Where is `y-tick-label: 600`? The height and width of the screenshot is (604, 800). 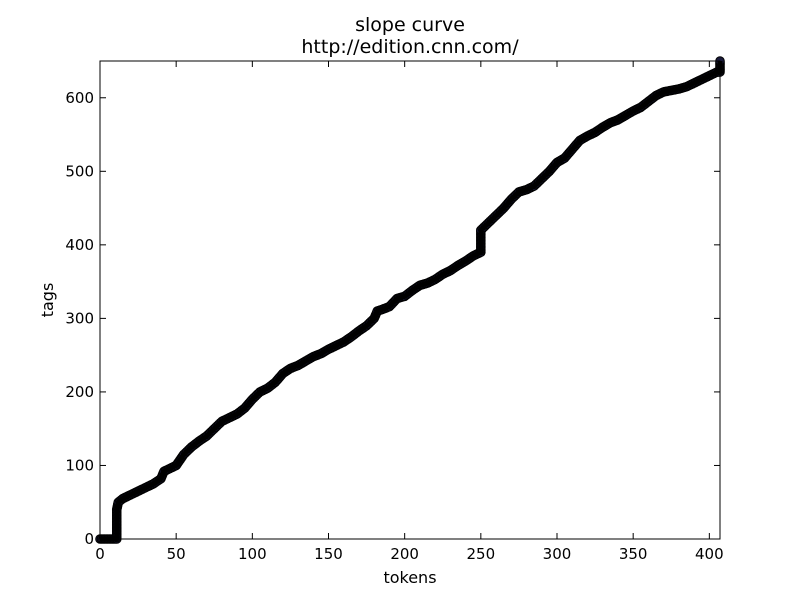 y-tick-label: 600 is located at coordinates (79, 98).